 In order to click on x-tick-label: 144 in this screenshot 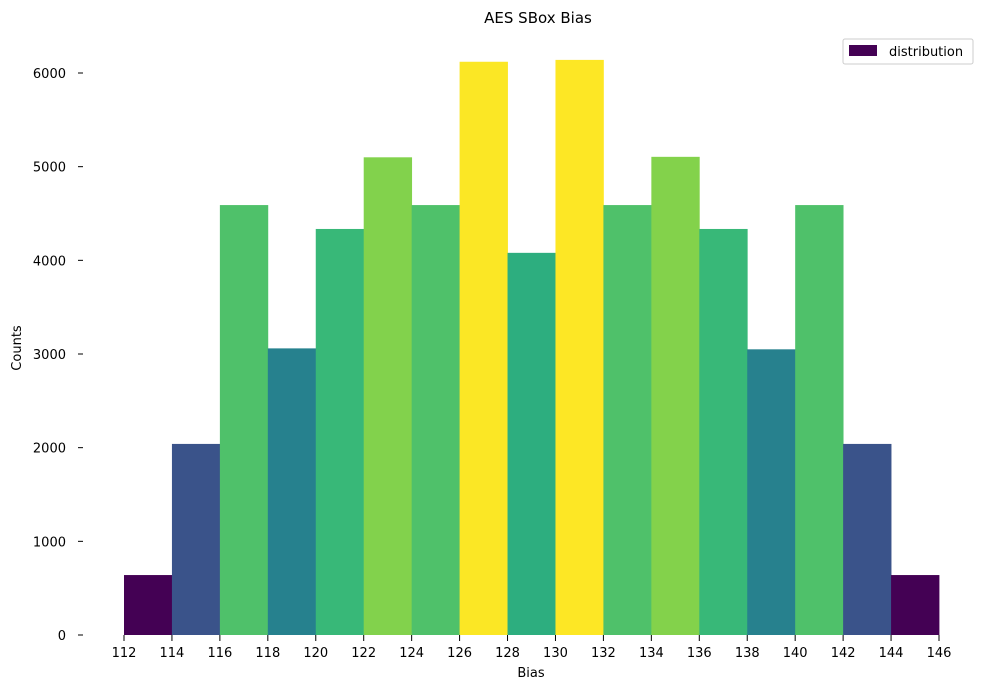, I will do `click(891, 653)`.